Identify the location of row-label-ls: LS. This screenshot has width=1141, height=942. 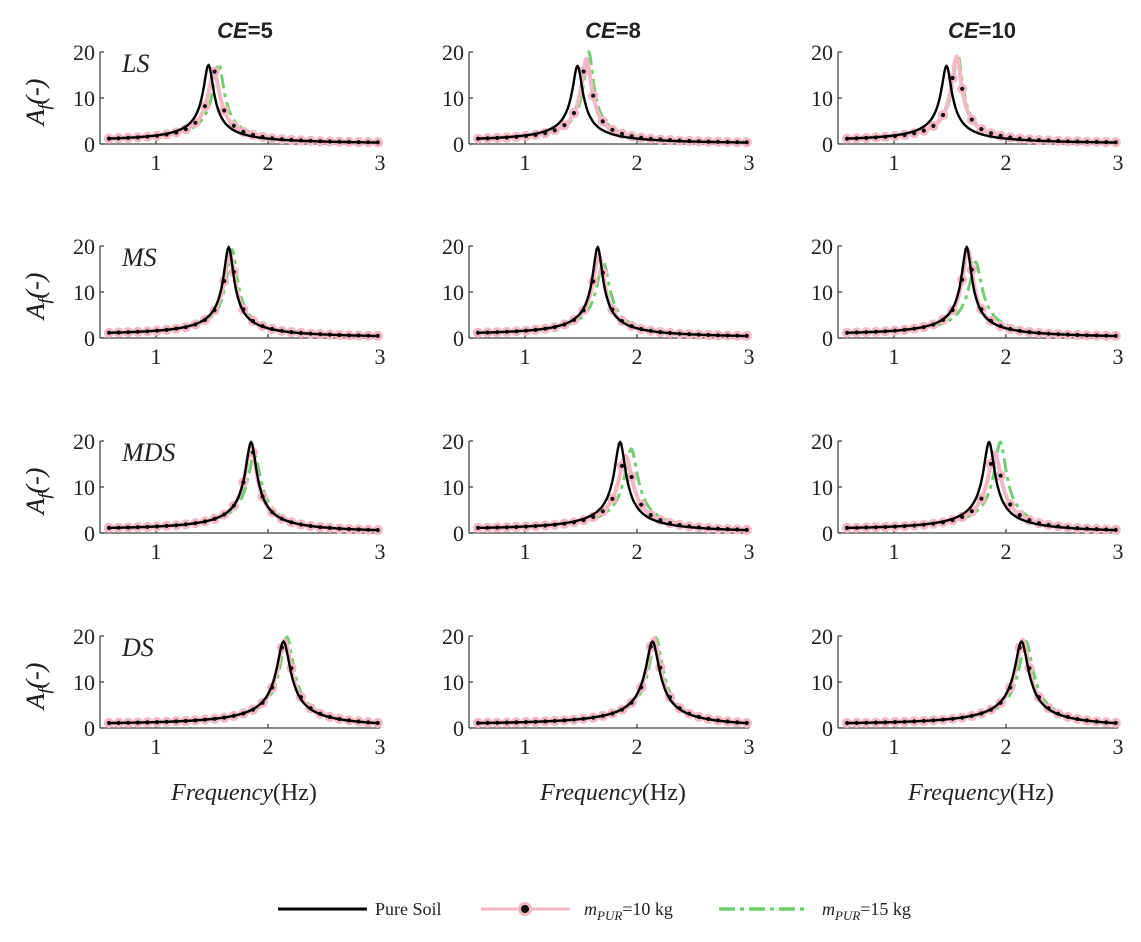
(135, 63).